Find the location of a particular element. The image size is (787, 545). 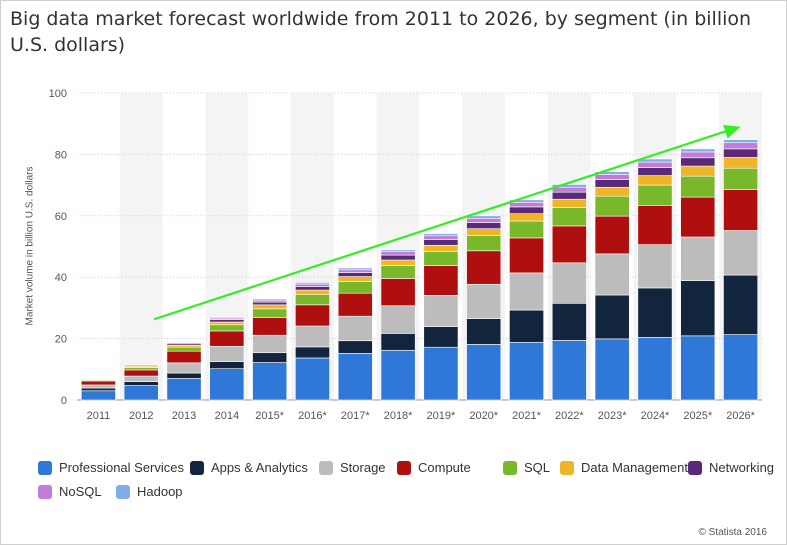

legend-label: Apps & Analytics is located at coordinates (259, 467).